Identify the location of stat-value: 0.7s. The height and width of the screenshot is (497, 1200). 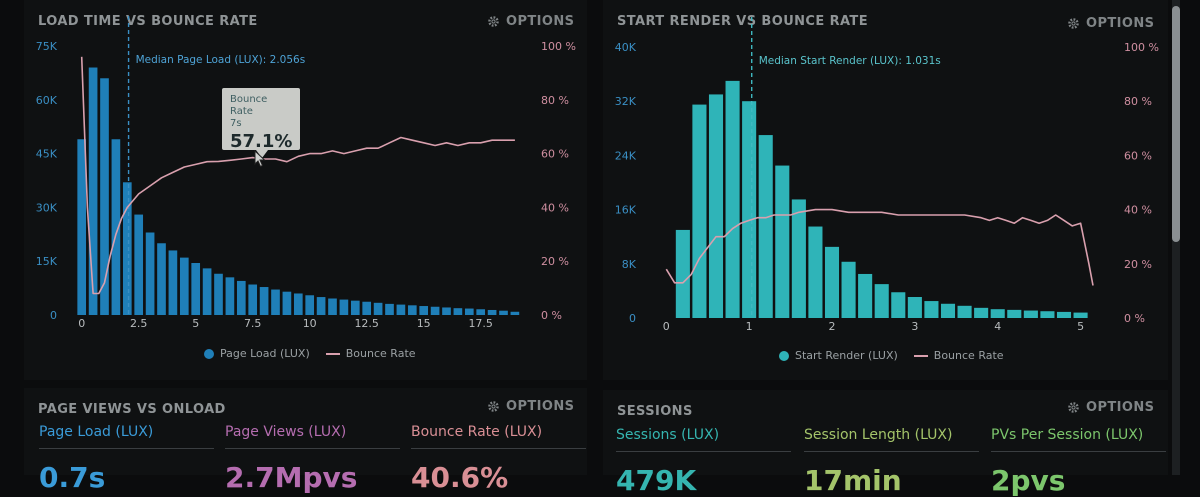
(72, 477).